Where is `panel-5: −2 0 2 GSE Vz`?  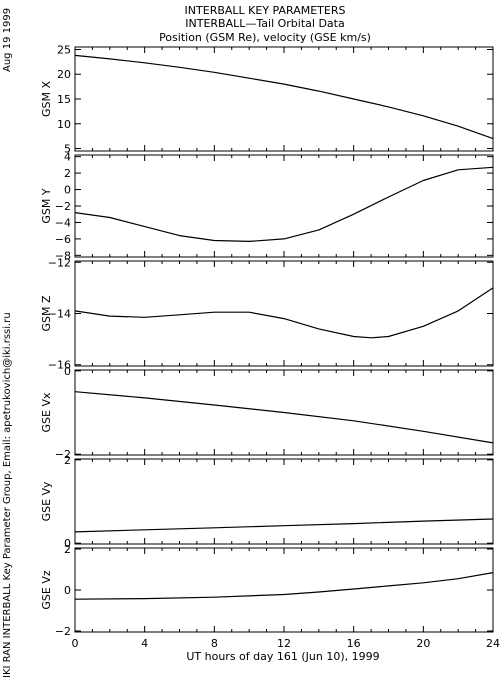
panel-5: −2 0 2 GSE Vz is located at coordinates (267, 590).